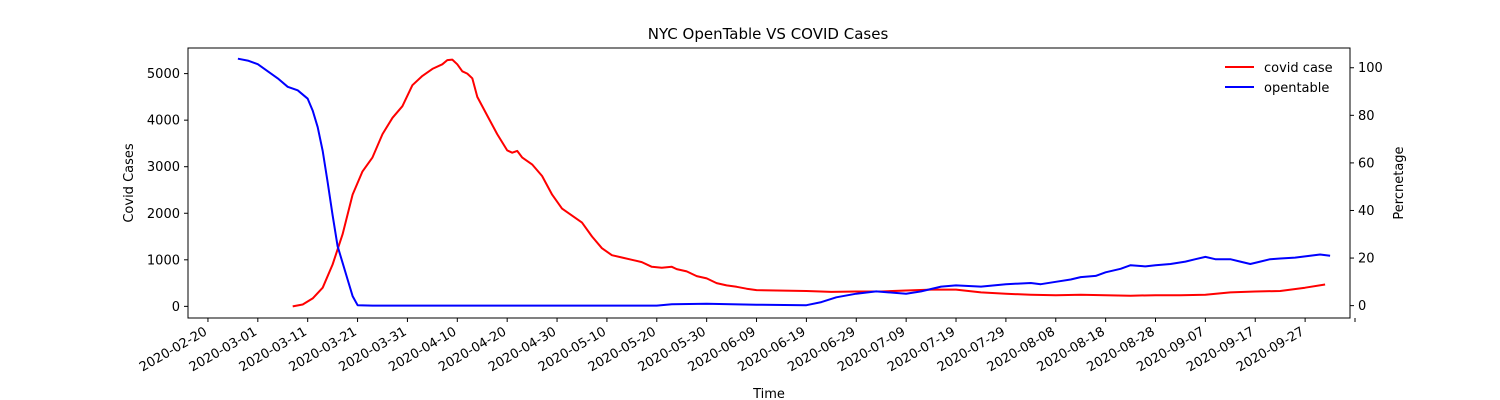 The height and width of the screenshot is (400, 1500). What do you see at coordinates (1366, 116) in the screenshot?
I see `y-right-tick-label: 80` at bounding box center [1366, 116].